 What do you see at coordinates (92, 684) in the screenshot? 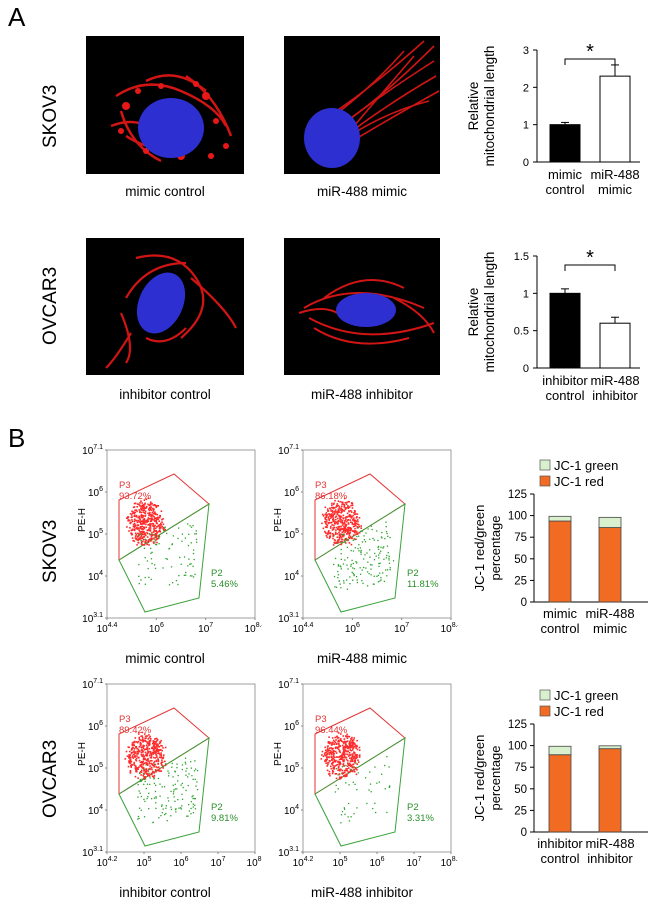
I see `y-tick-label: 107.1` at bounding box center [92, 684].